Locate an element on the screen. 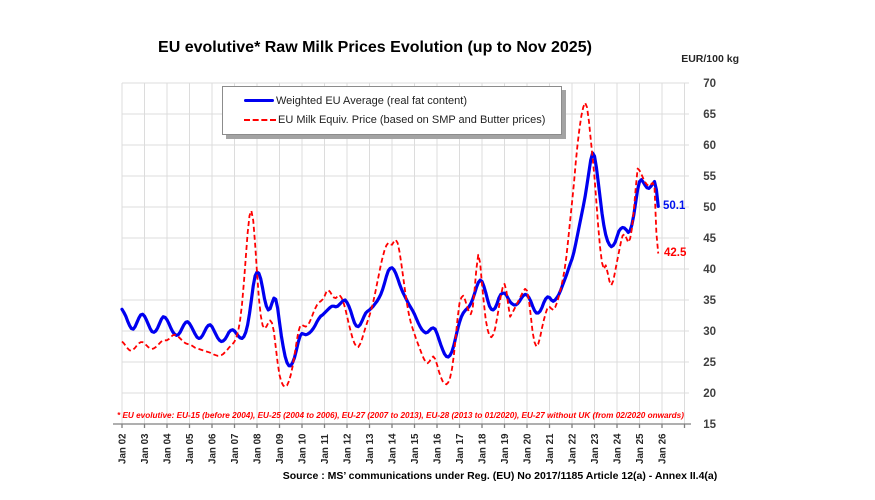  x-tick-label: Jan 17 is located at coordinates (460, 448).